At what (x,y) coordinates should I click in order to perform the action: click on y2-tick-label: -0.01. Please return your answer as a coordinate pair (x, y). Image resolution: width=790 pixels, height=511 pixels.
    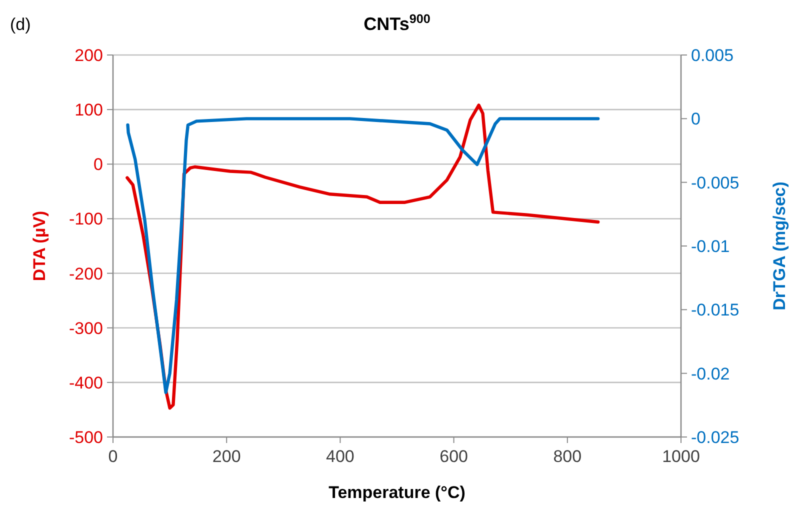
    Looking at the image, I should click on (710, 246).